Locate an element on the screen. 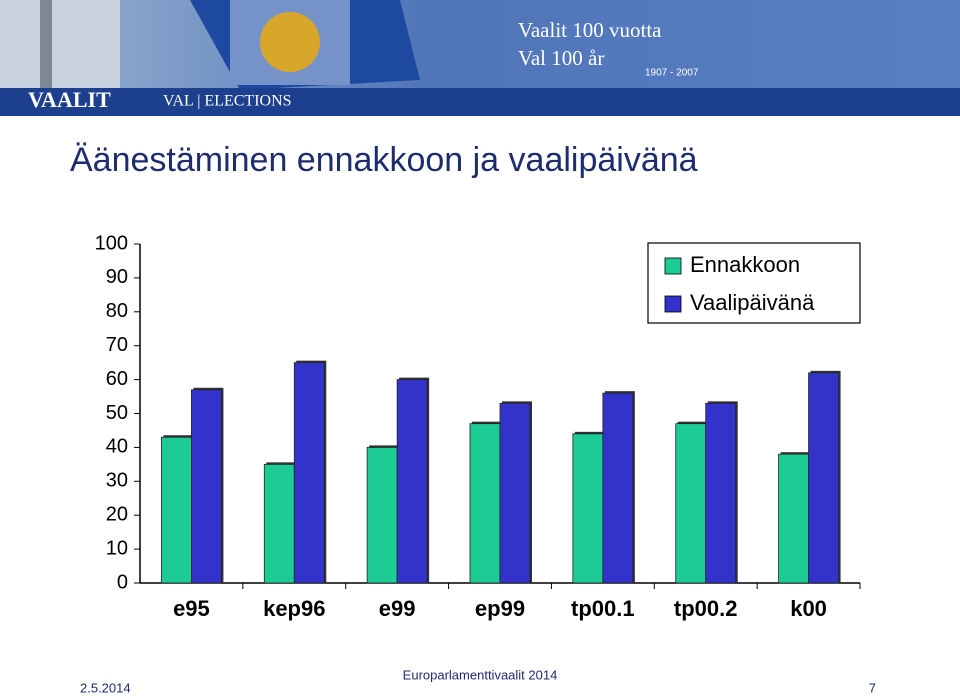 Image resolution: width=960 pixels, height=696 pixels. y-tick-label: 40 is located at coordinates (117, 447).